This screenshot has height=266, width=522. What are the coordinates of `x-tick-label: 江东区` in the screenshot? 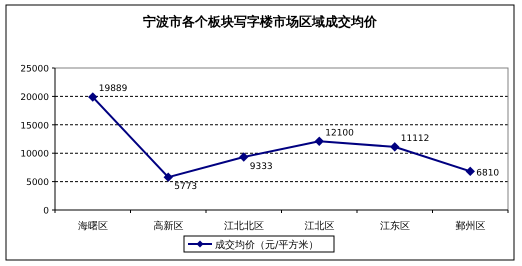 It's located at (395, 226).